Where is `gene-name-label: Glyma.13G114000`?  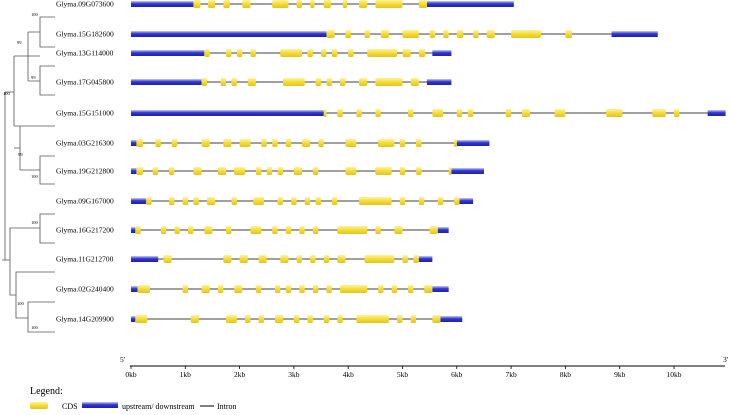
gene-name-label: Glyma.13G114000 is located at coordinates (85, 53).